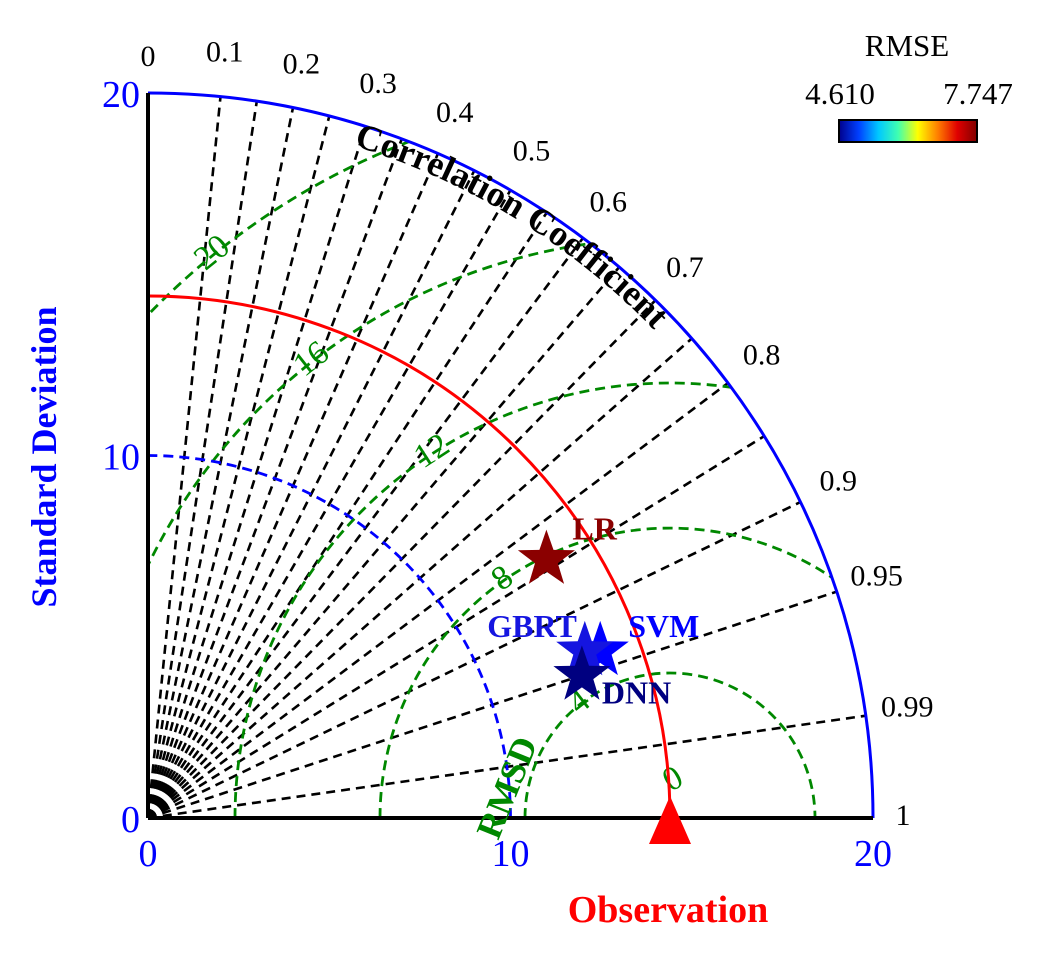  What do you see at coordinates (121, 95) in the screenshot?
I see `y-tick-label: 20` at bounding box center [121, 95].